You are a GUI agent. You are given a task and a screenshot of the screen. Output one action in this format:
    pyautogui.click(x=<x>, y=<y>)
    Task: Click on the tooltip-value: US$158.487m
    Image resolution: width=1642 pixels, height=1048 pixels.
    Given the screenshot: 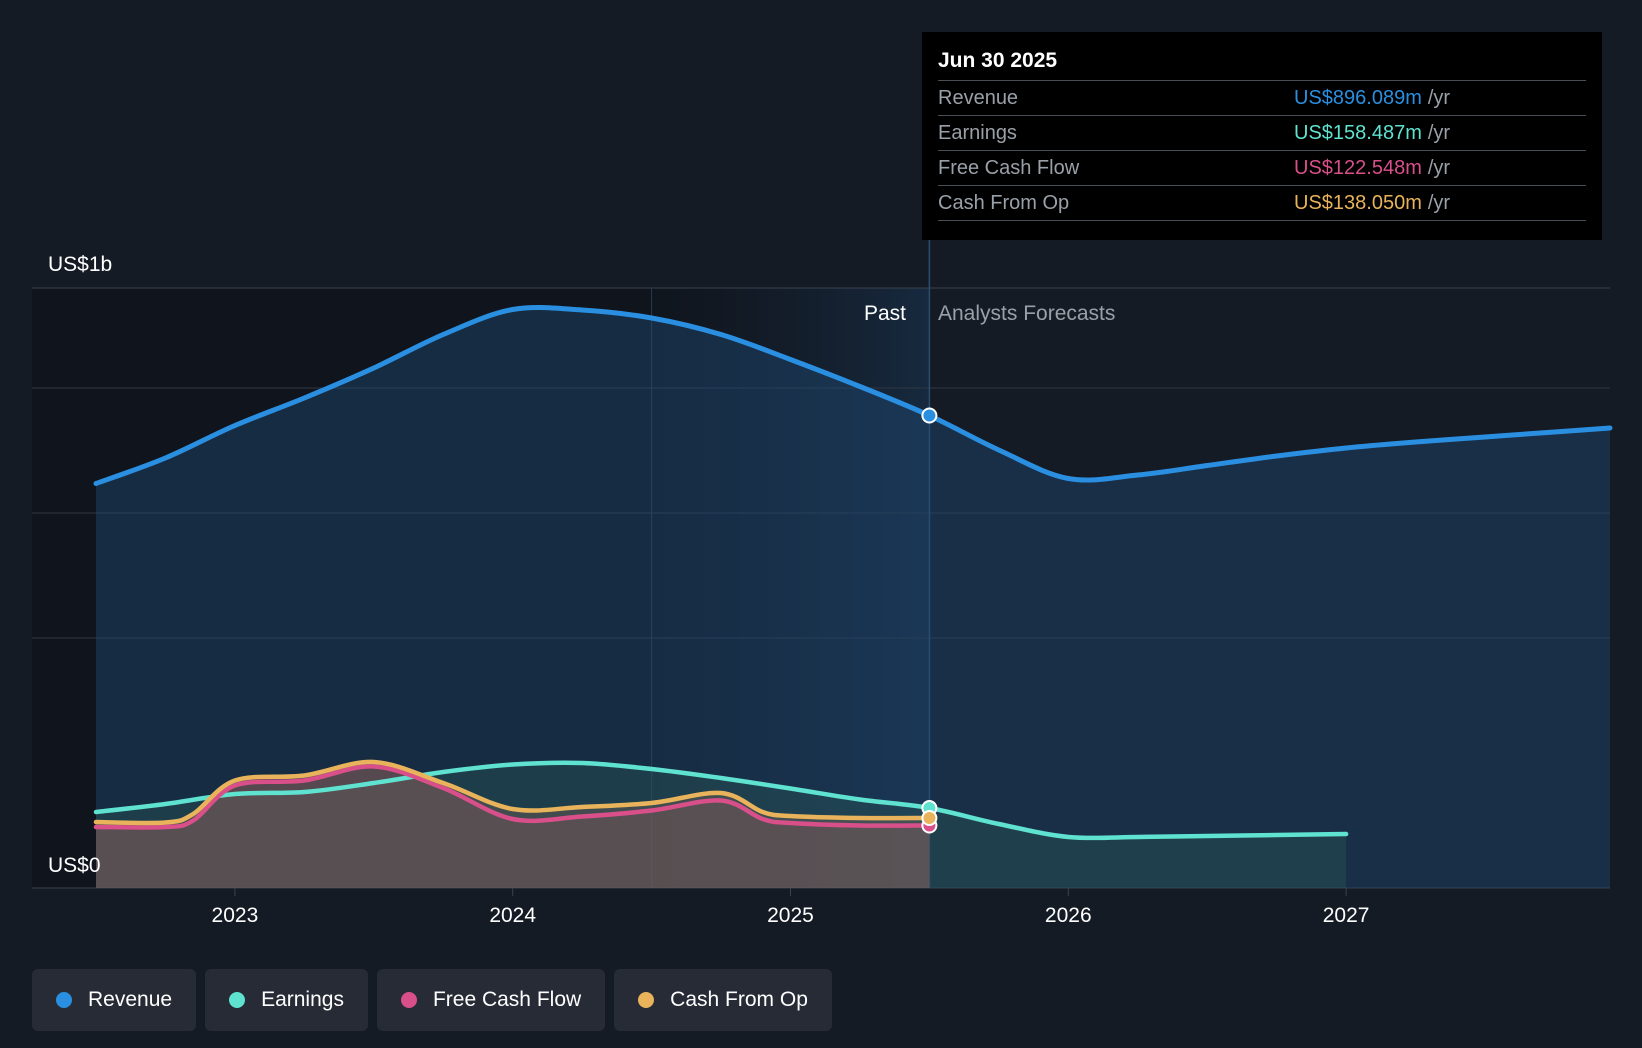 What is the action you would take?
    pyautogui.click(x=1358, y=132)
    